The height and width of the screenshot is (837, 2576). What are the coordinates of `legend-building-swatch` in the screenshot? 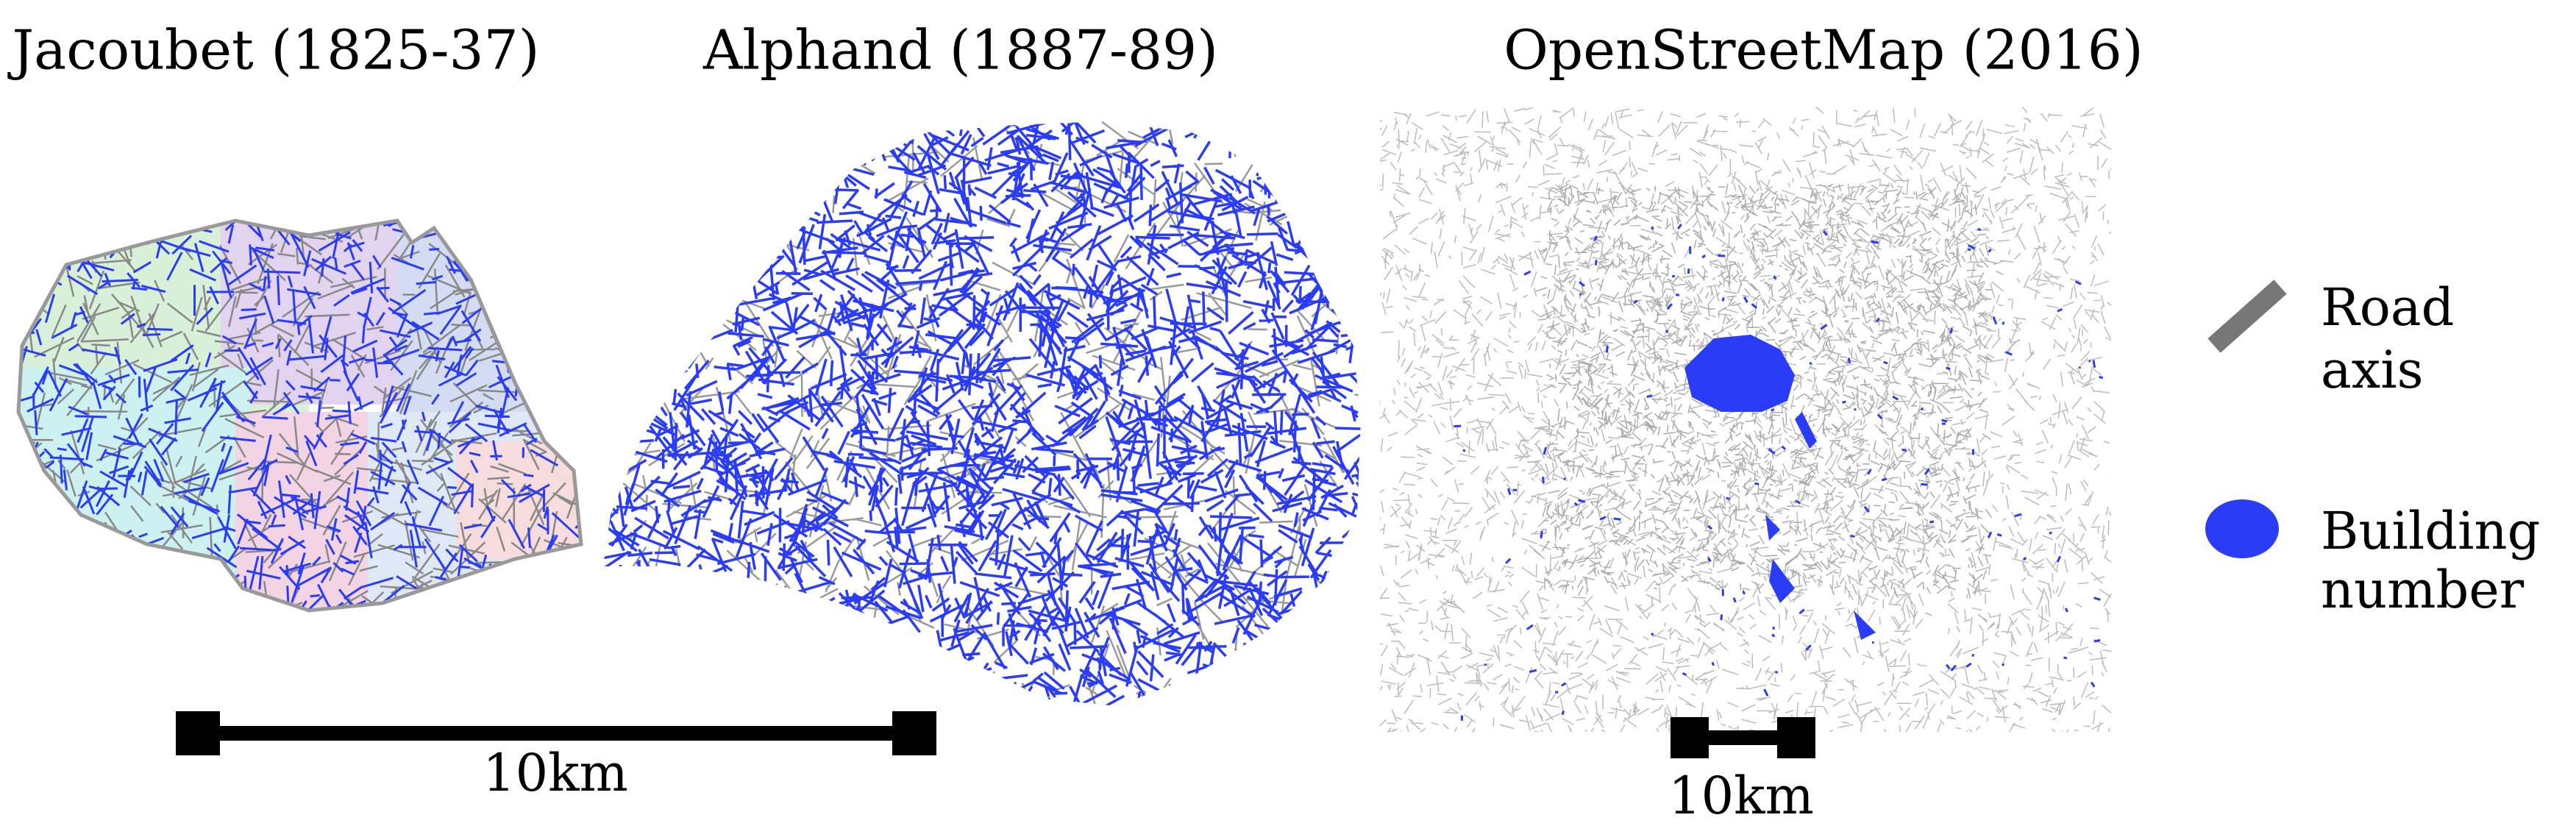 It's located at (2242, 528).